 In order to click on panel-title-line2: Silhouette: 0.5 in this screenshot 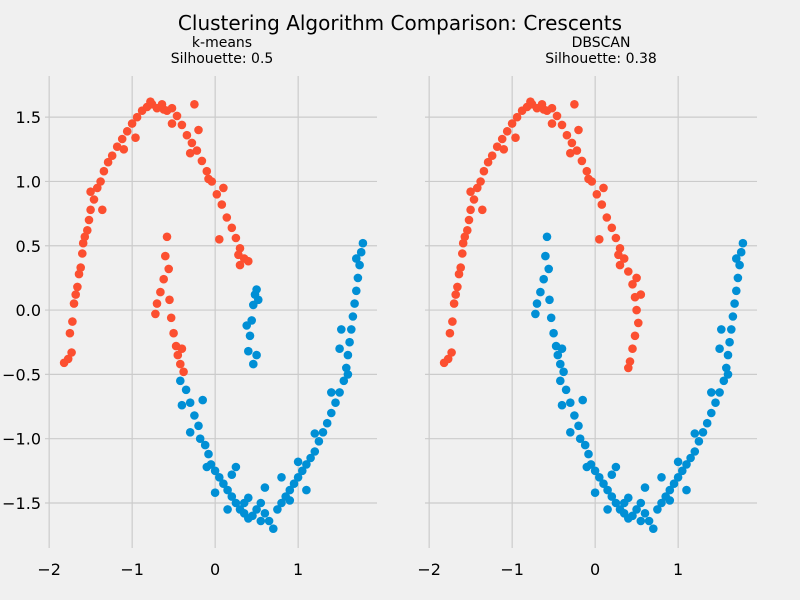, I will do `click(222, 59)`.